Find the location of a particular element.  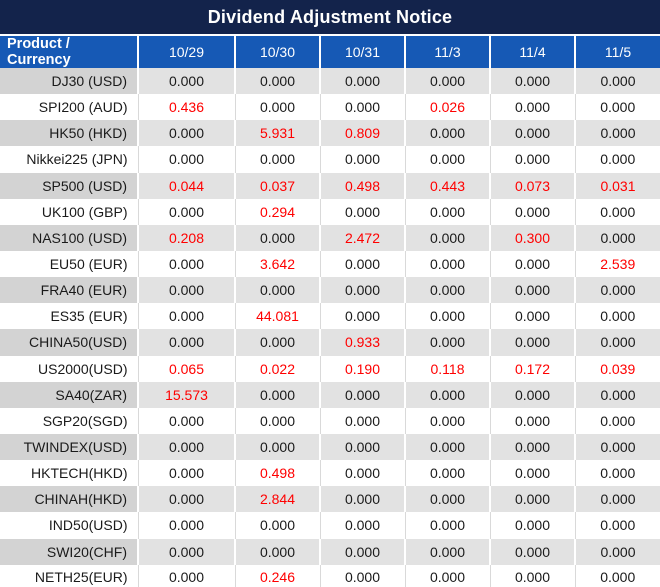

product-cell: IND50(USD) is located at coordinates (69, 525).